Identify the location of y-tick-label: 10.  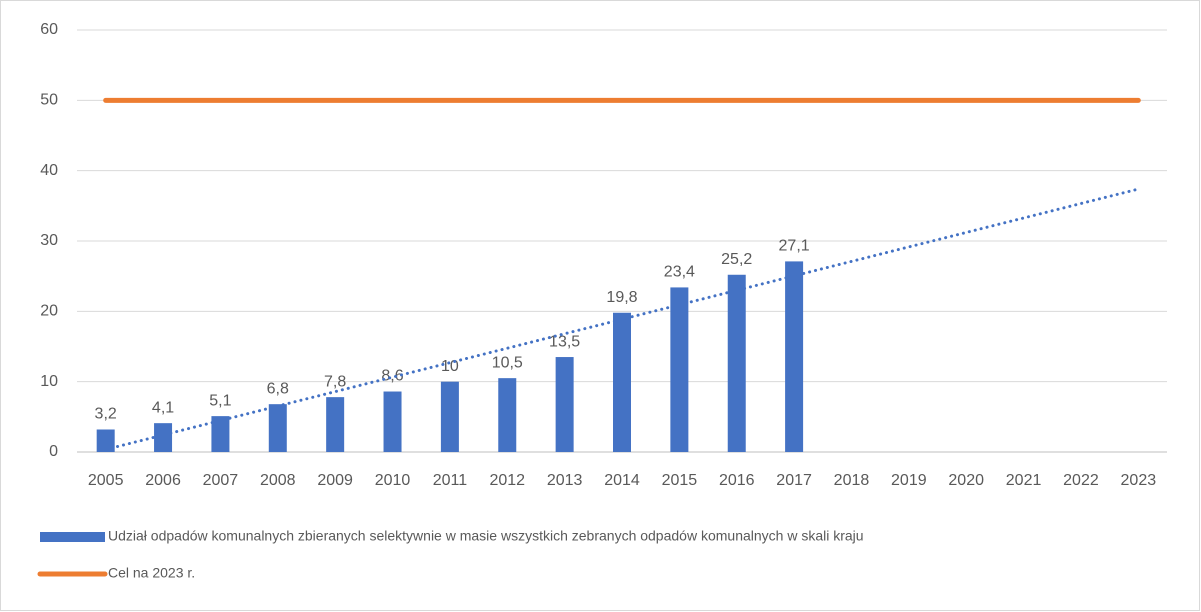
(49, 381).